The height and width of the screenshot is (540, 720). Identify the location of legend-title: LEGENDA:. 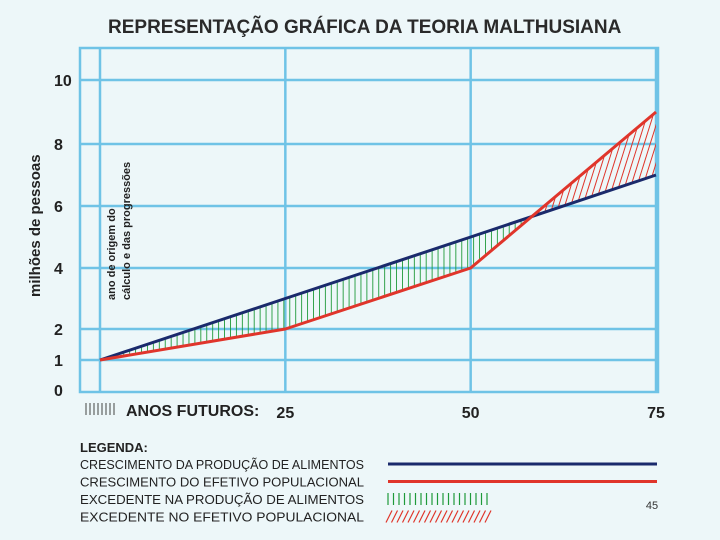
(114, 447).